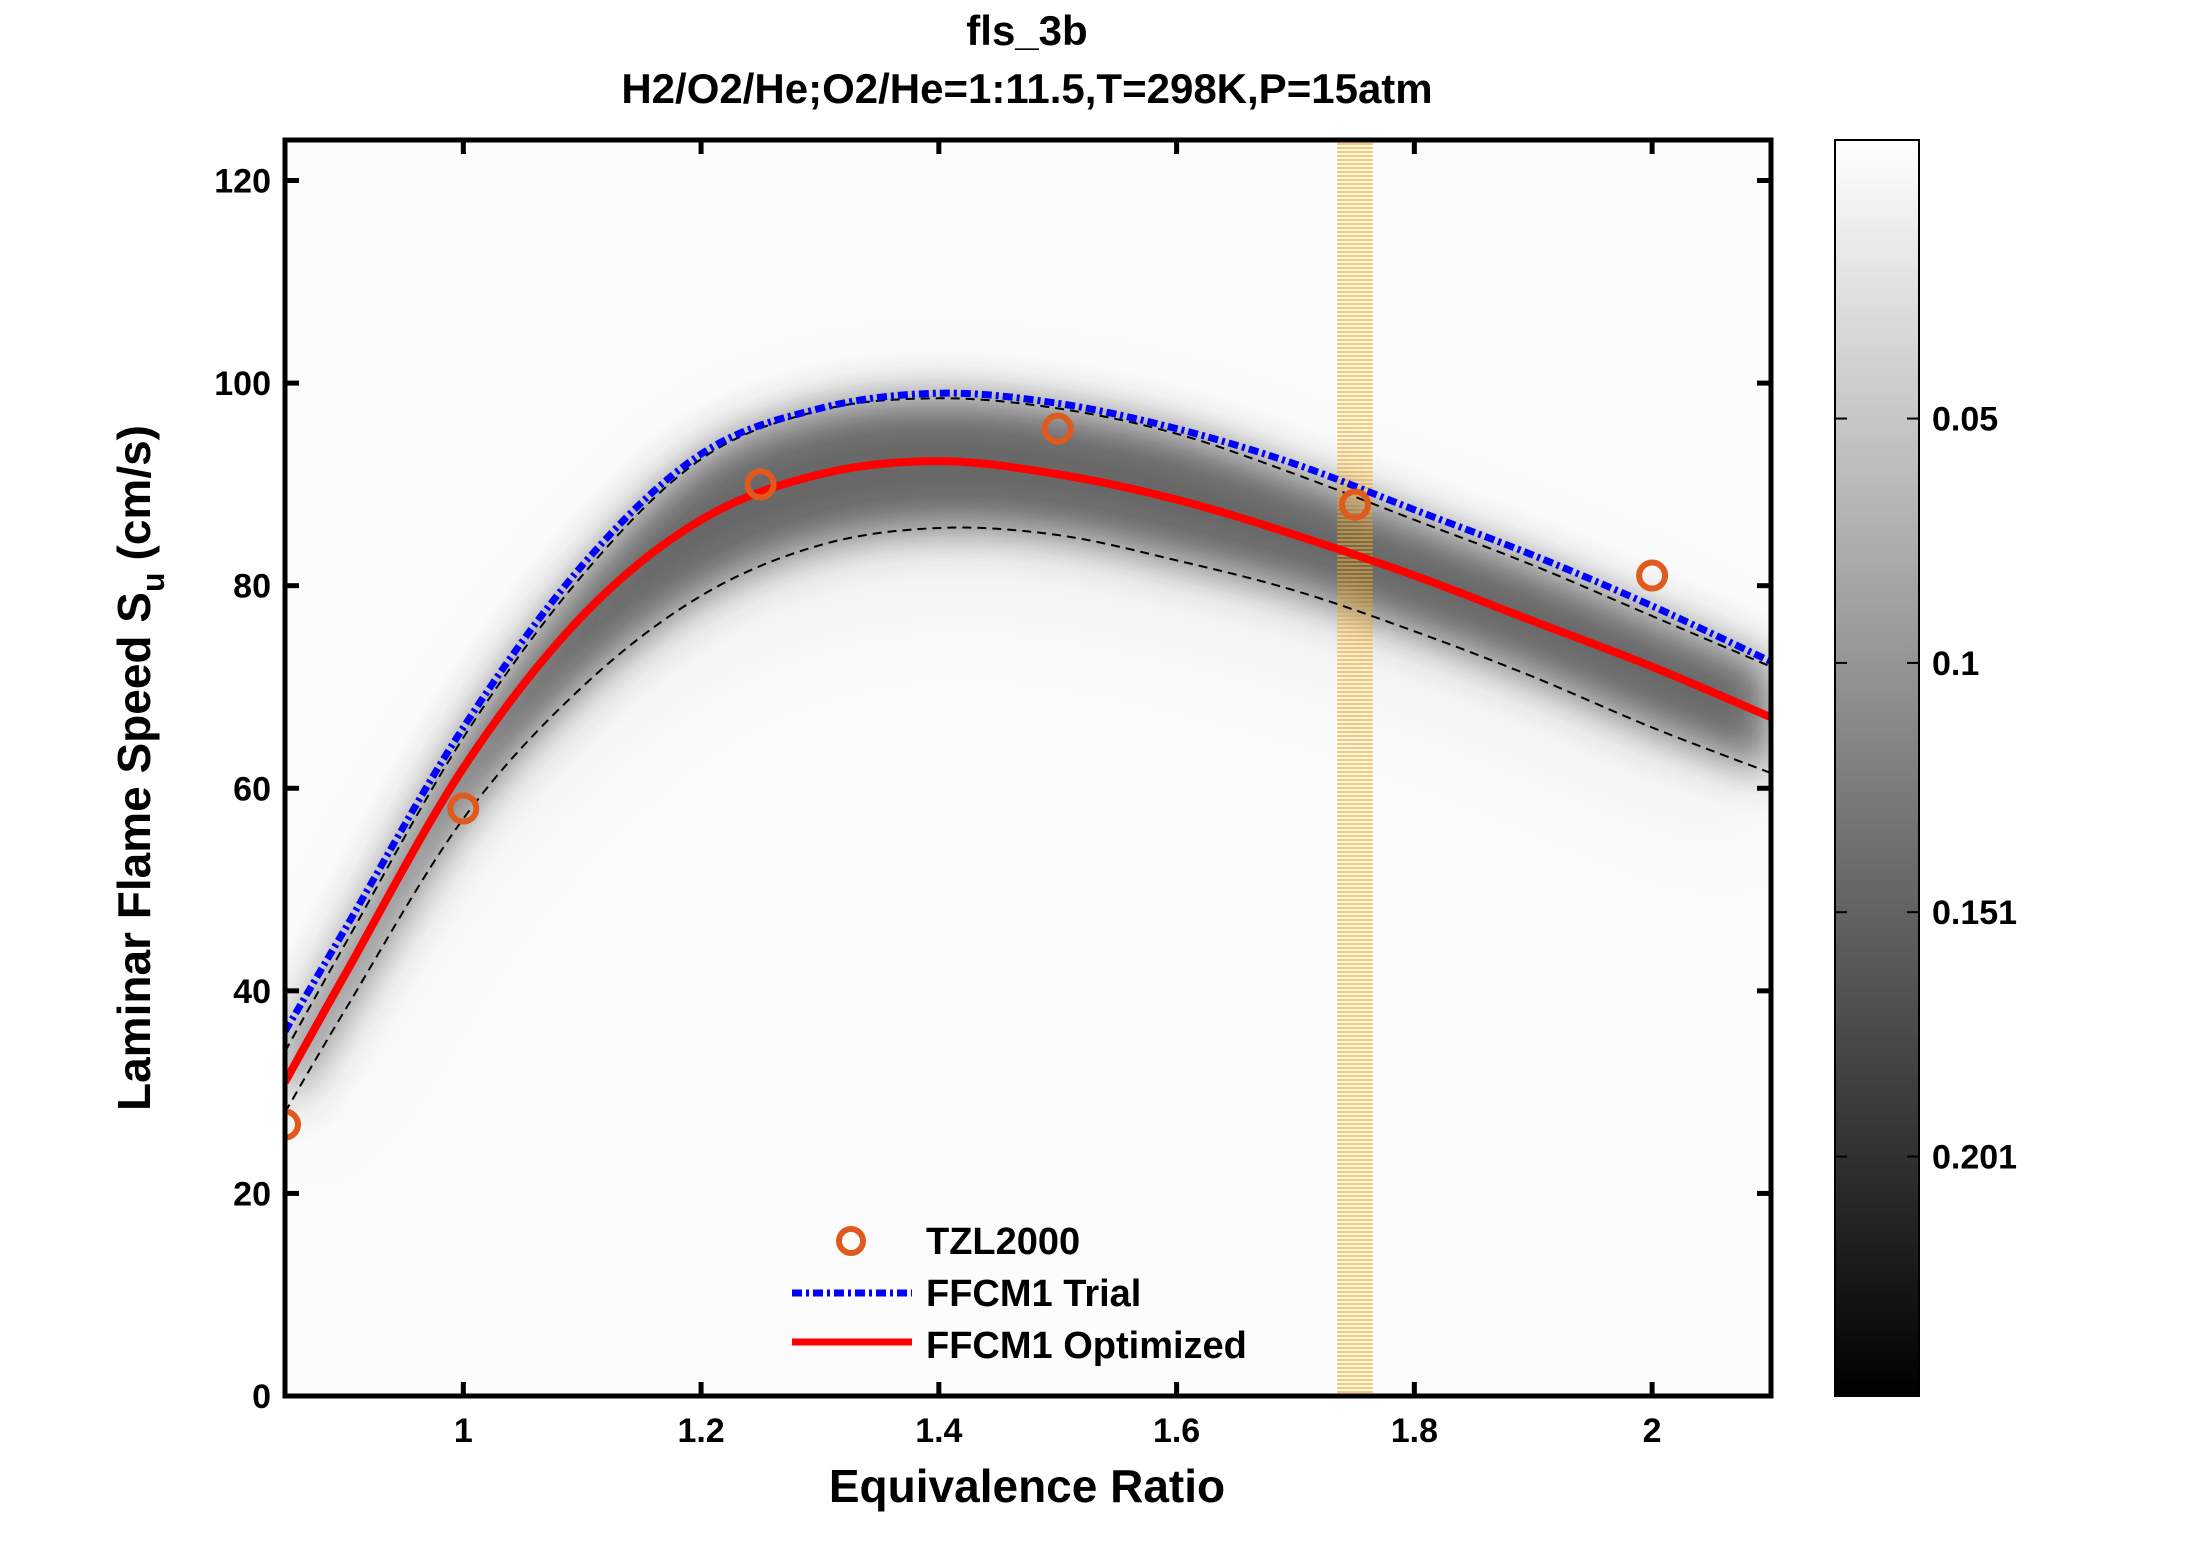 Image resolution: width=2188 pixels, height=1562 pixels. Describe the element at coordinates (1026, 88) in the screenshot. I see `chart-subtitle: H2/O2/He;O2/He=1:11.5,T=298K,P=15atm` at that location.